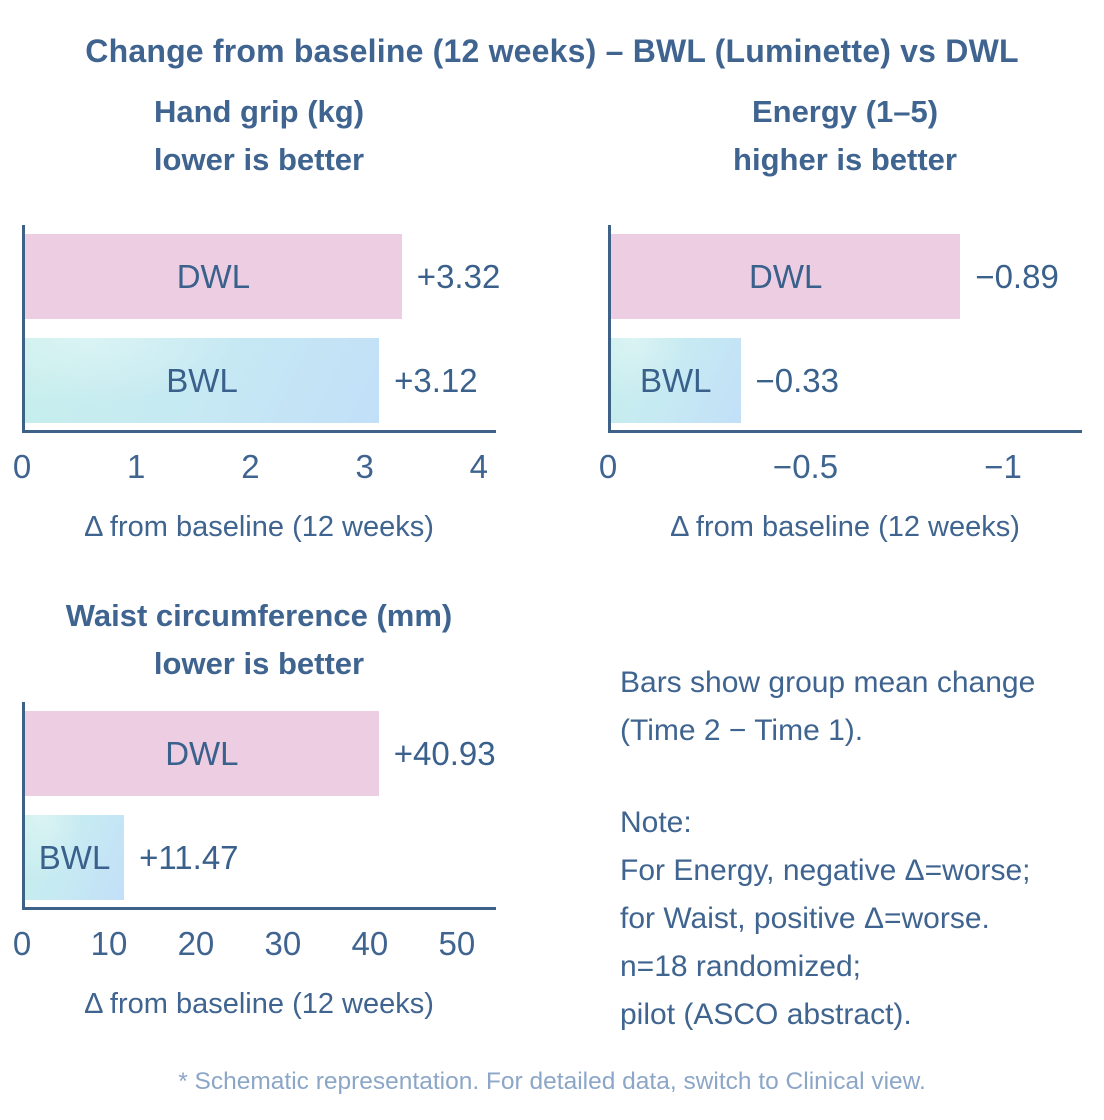  I want to click on x-tick: 4, so click(479, 466).